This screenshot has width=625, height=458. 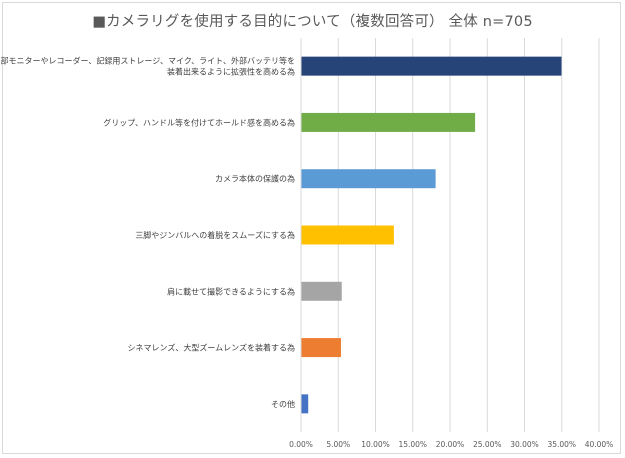 I want to click on category-label-line: 三脚やジンバルへの着脱をスムーズにする為, so click(x=215, y=235).